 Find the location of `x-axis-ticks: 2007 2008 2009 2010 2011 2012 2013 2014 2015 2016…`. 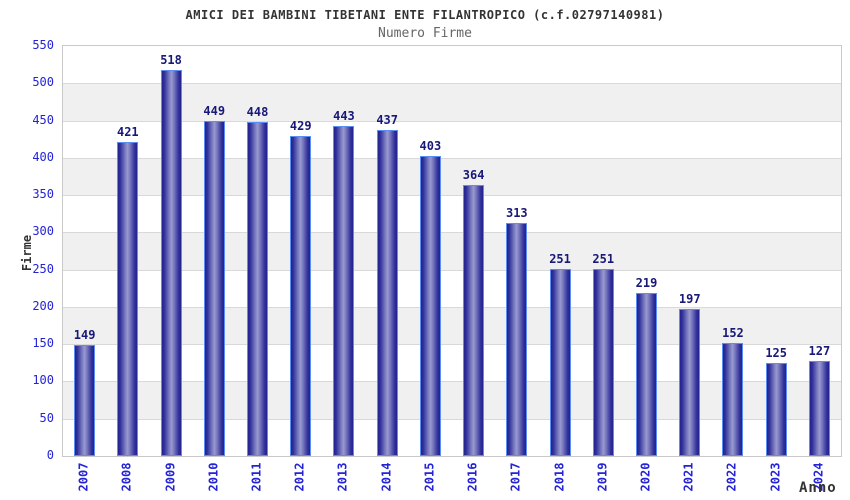

x-axis-ticks: 2007 2008 2009 2010 2011 2012 2013 2014 2015 2016… is located at coordinates (451, 478).